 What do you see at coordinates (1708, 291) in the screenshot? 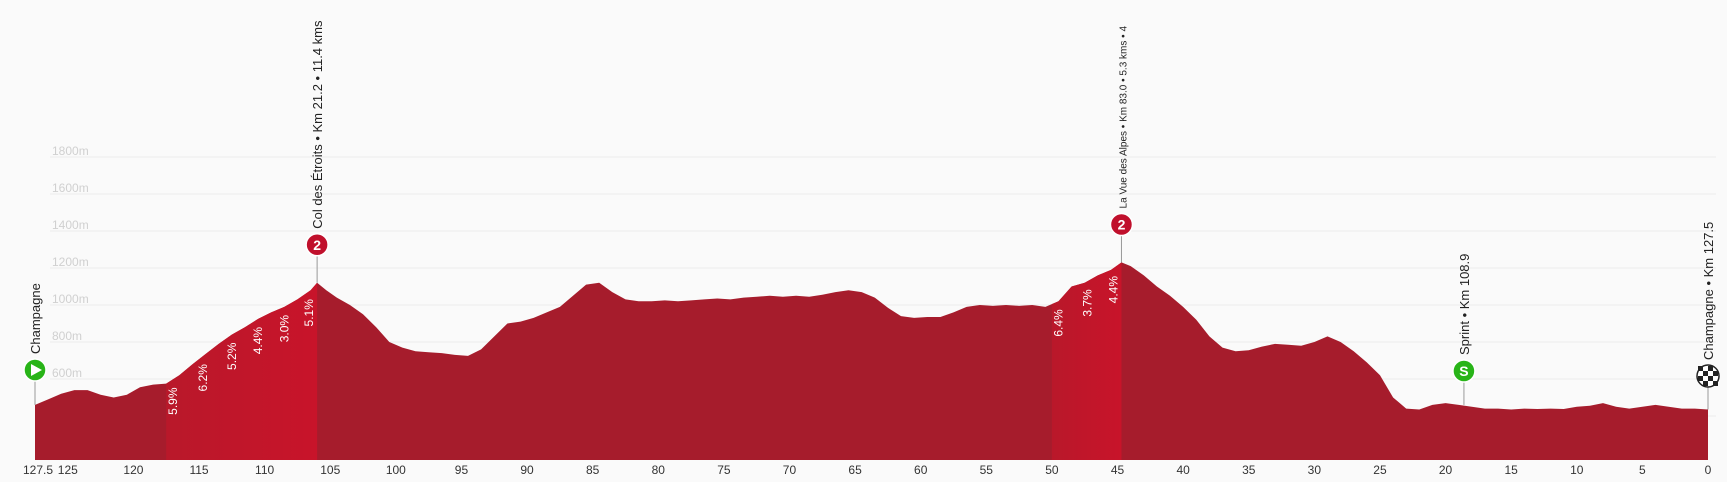
I see `marker-label: Champagne • Km 127.5` at bounding box center [1708, 291].